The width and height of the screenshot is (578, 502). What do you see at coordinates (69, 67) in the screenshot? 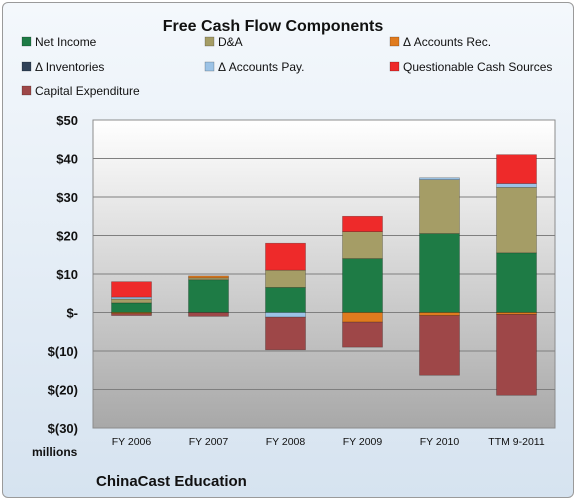
I see `legend-label: Δ Inventories` at bounding box center [69, 67].